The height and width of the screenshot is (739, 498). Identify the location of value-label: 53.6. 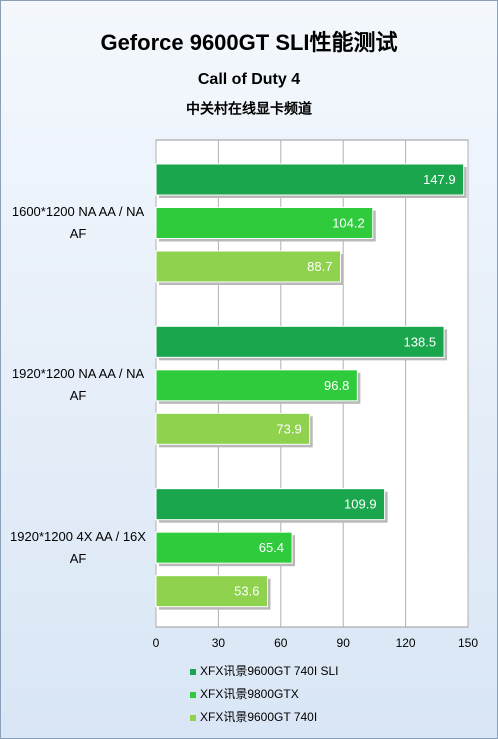
(246, 591).